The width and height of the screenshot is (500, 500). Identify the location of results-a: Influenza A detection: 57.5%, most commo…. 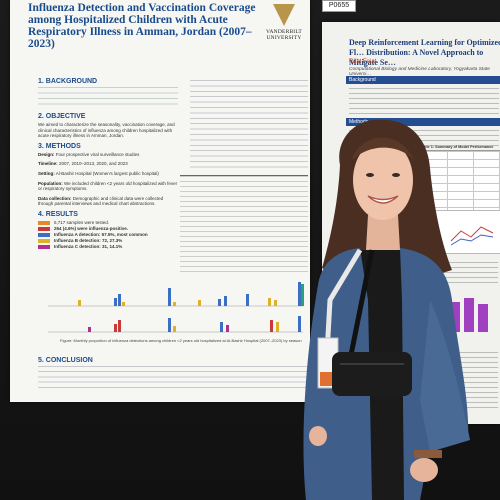
(108, 235).